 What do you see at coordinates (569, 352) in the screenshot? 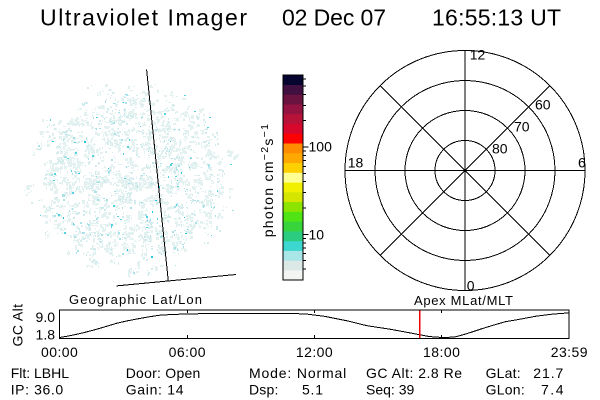
I see `svg-text: 23:59` at bounding box center [569, 352].